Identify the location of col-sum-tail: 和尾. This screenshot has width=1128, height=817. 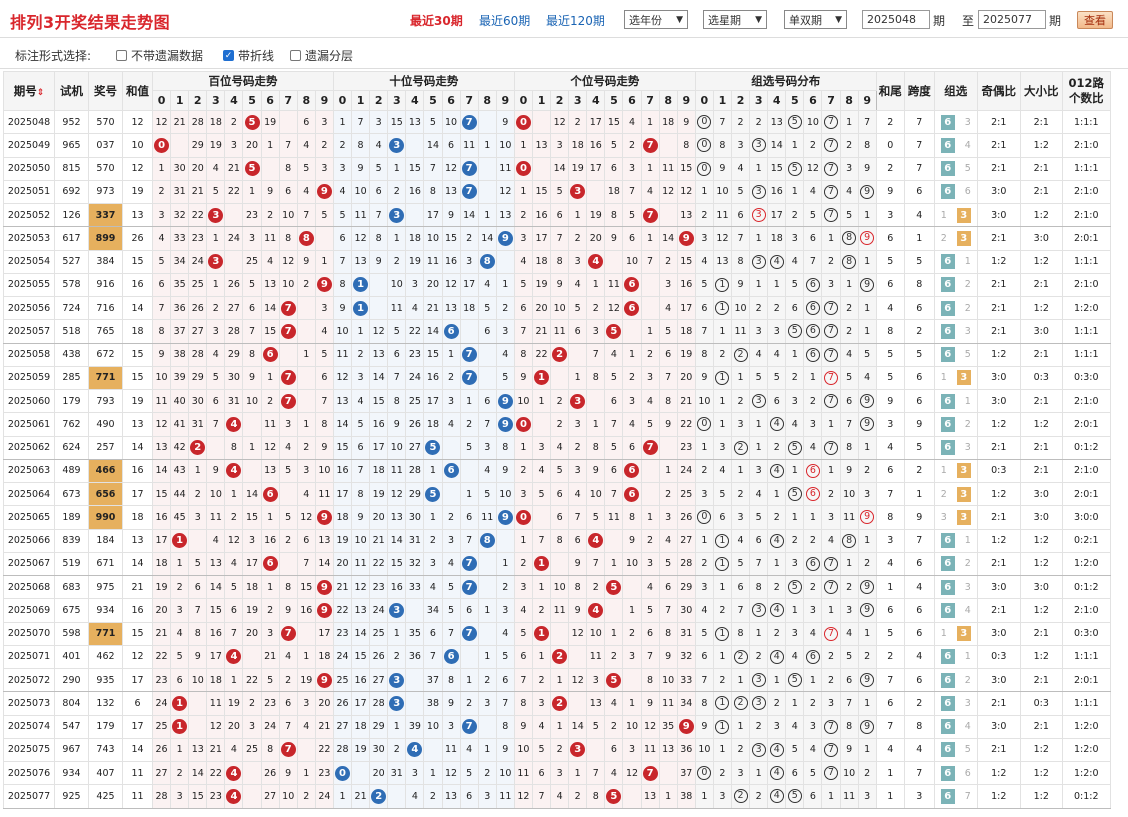
(890, 91).